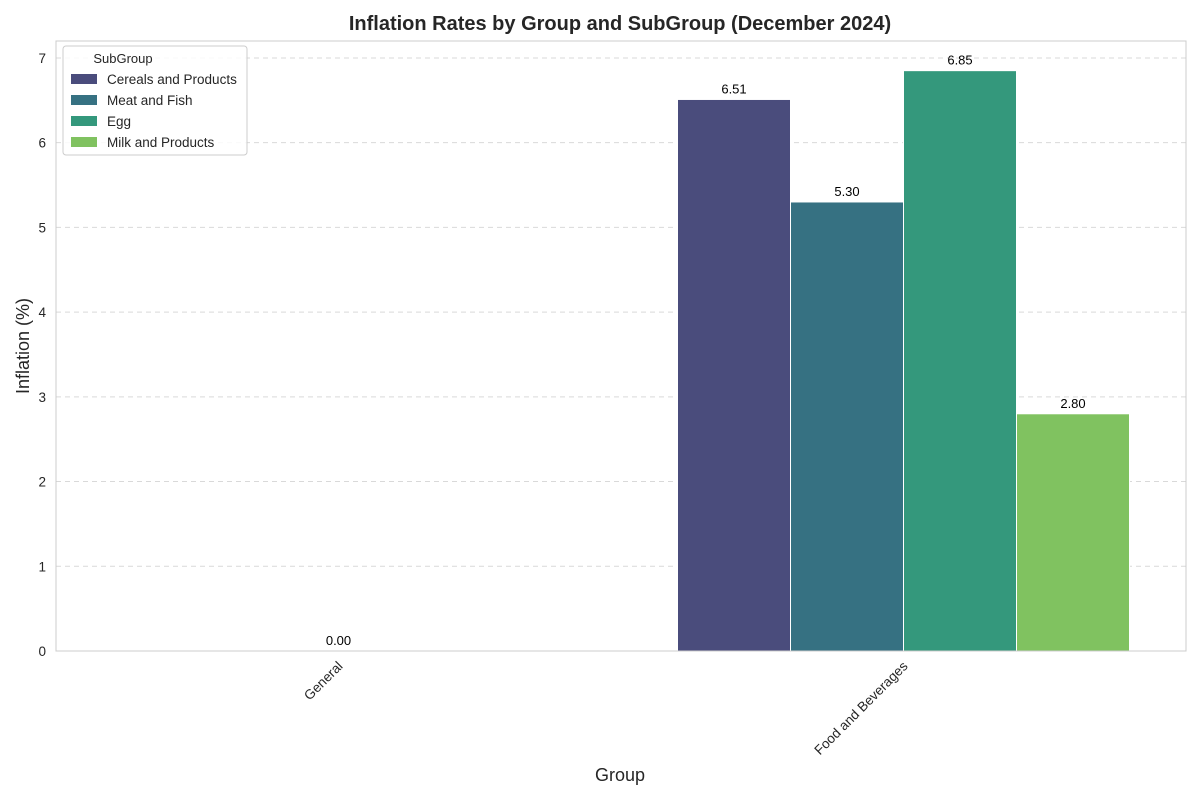  Describe the element at coordinates (860, 707) in the screenshot. I see `x-tick-label: Food and Beverages` at that location.